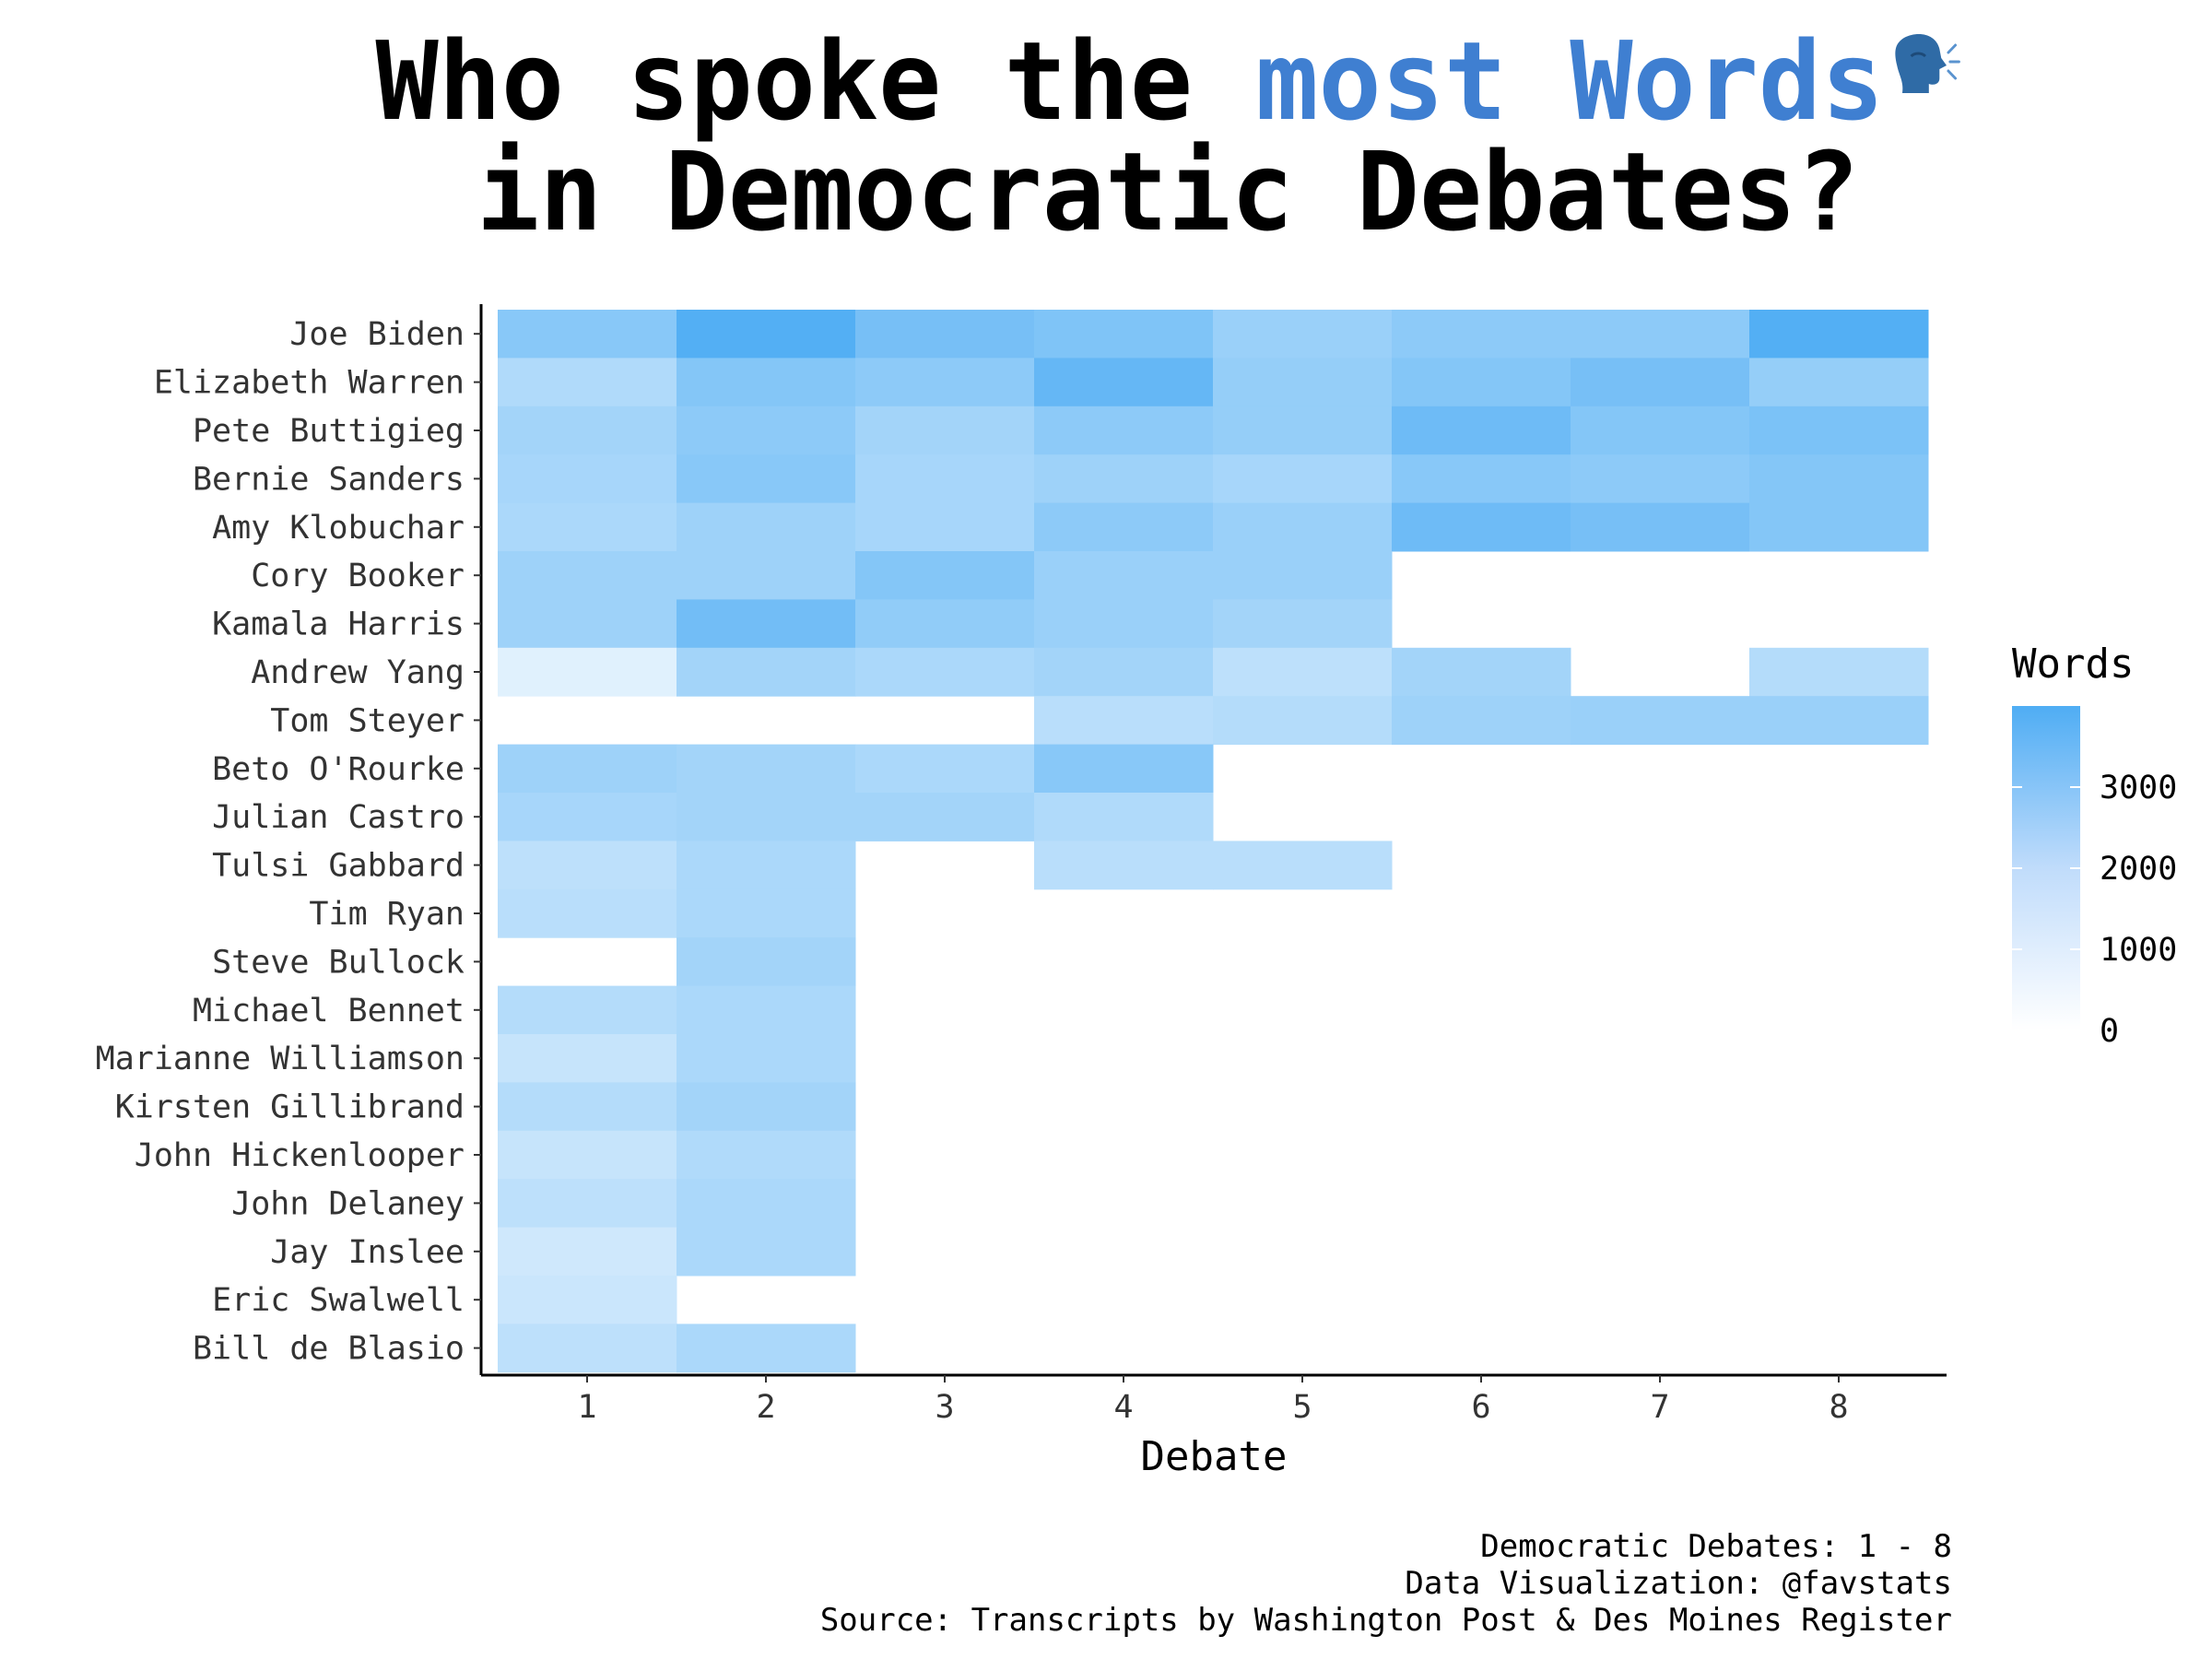  I want to click on y-tick-label: John Delaney, so click(348, 1203).